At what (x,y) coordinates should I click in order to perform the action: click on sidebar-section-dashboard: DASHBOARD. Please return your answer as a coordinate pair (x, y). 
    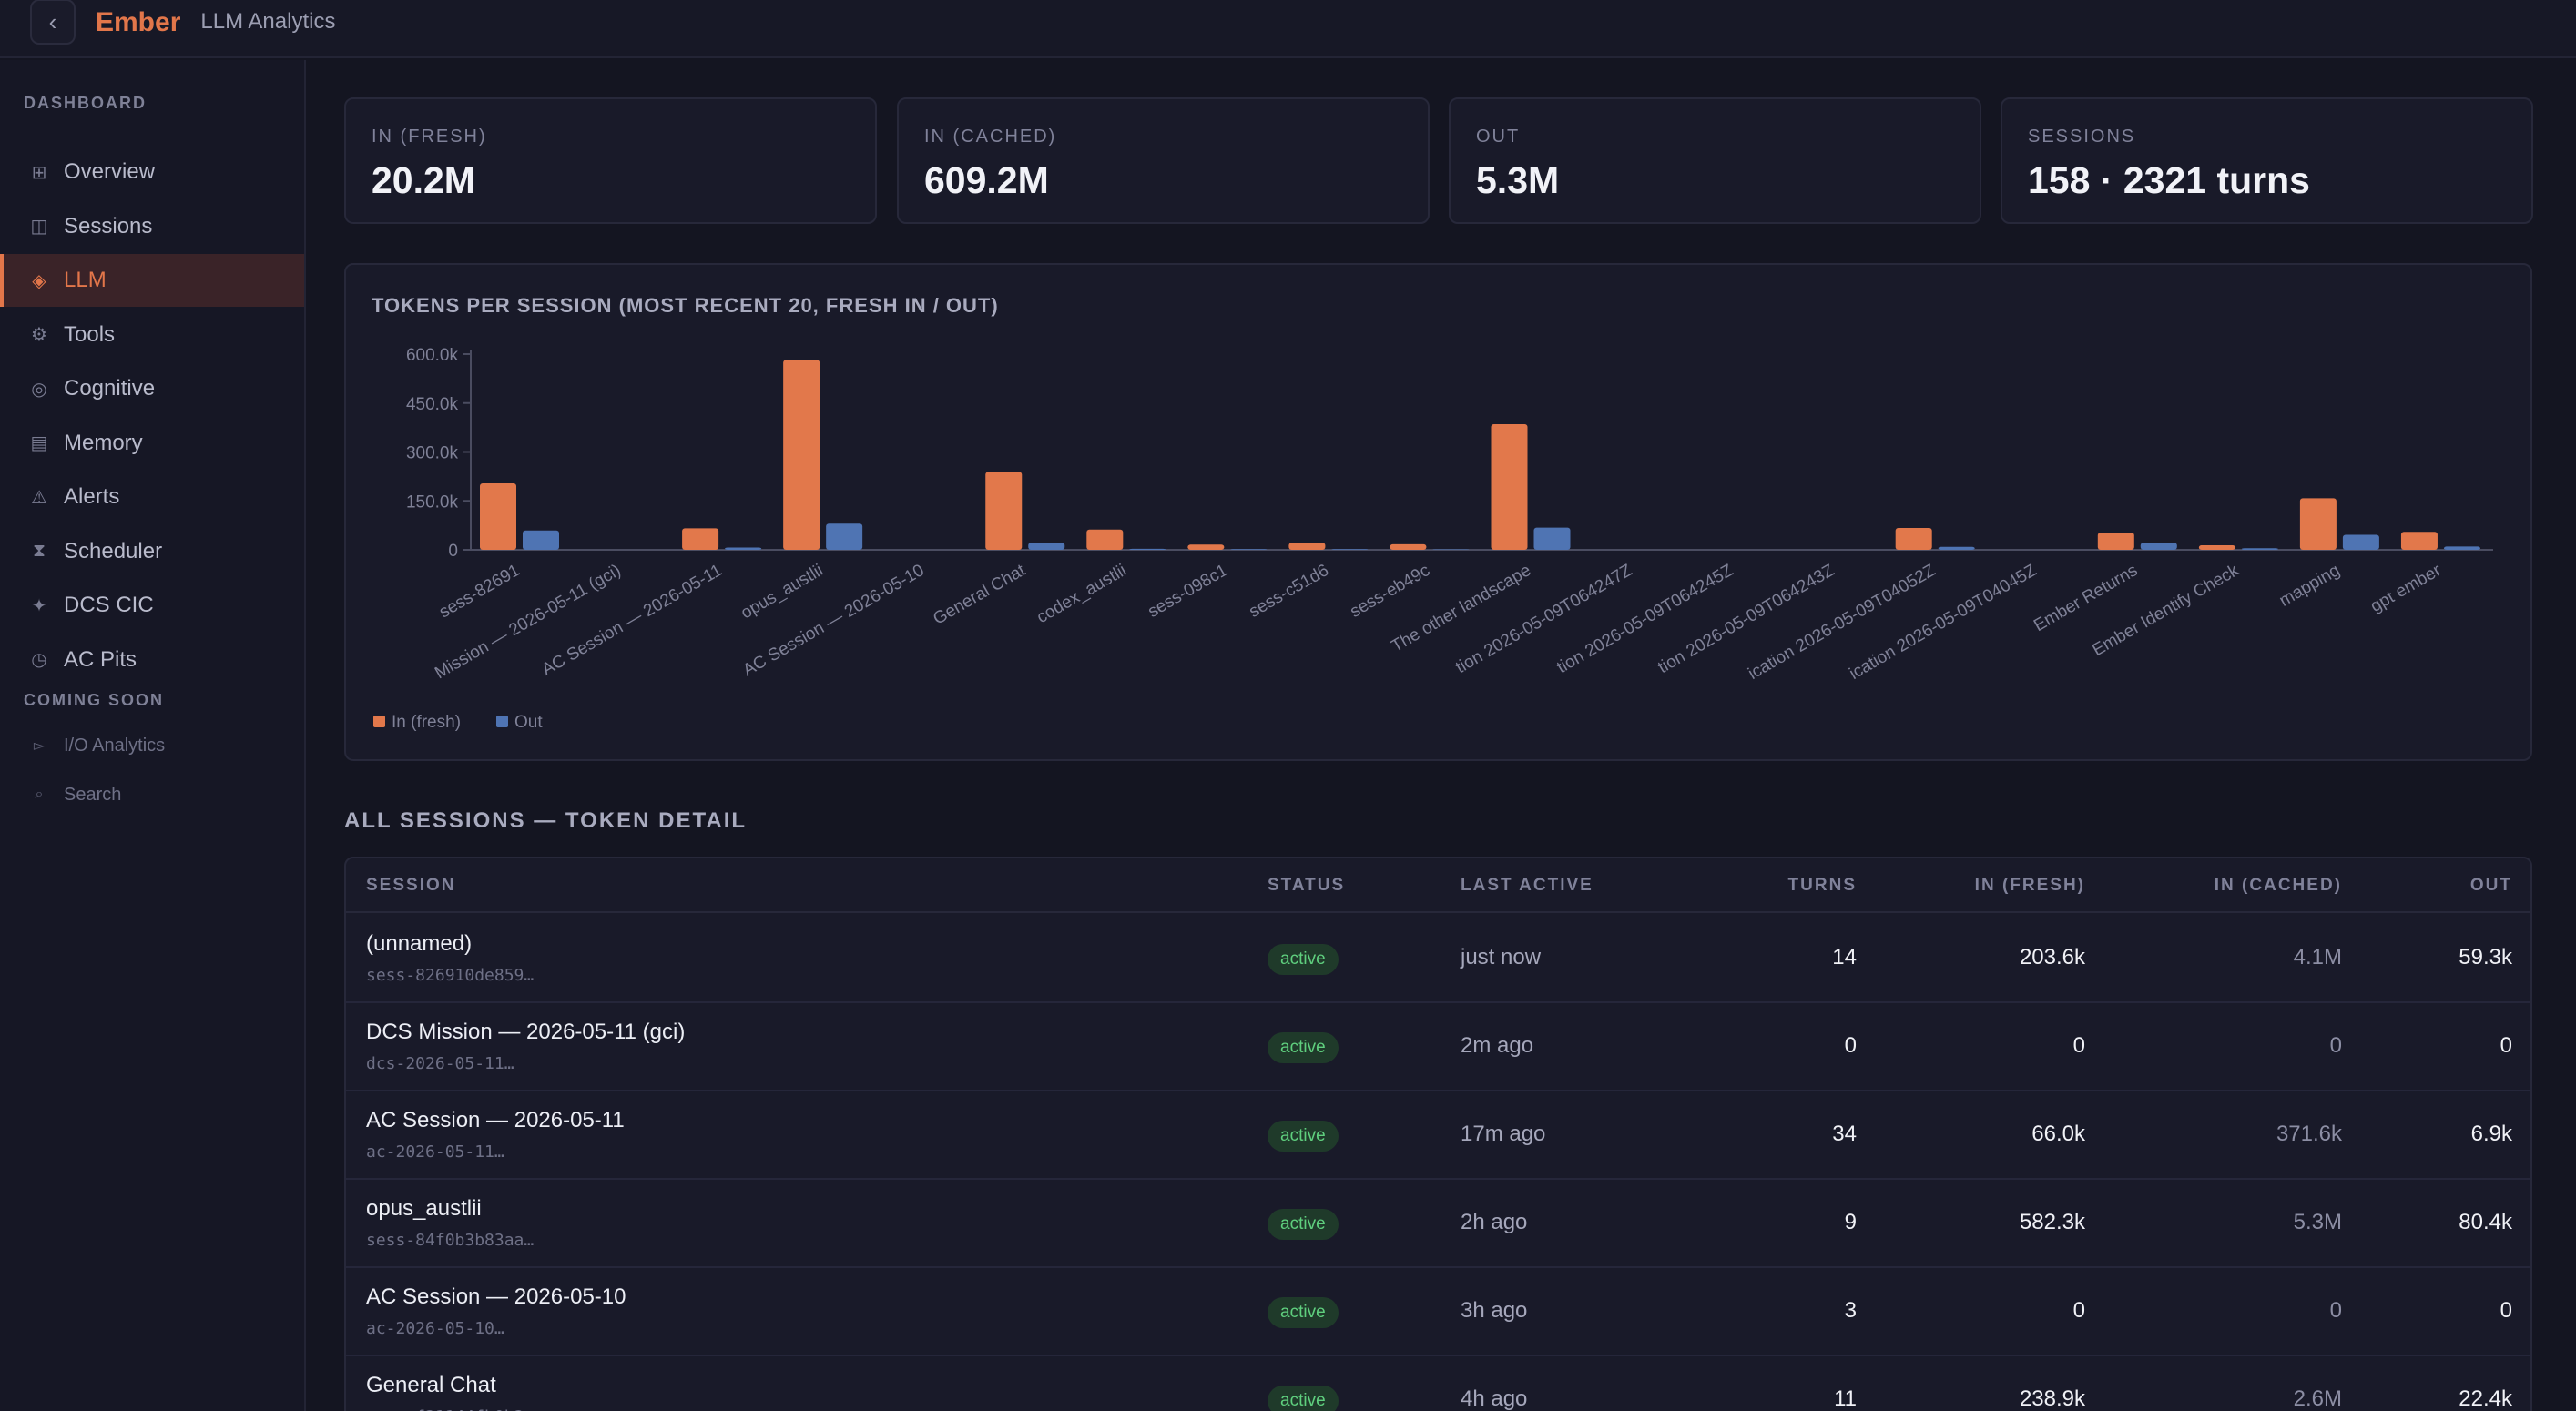
    Looking at the image, I should click on (85, 103).